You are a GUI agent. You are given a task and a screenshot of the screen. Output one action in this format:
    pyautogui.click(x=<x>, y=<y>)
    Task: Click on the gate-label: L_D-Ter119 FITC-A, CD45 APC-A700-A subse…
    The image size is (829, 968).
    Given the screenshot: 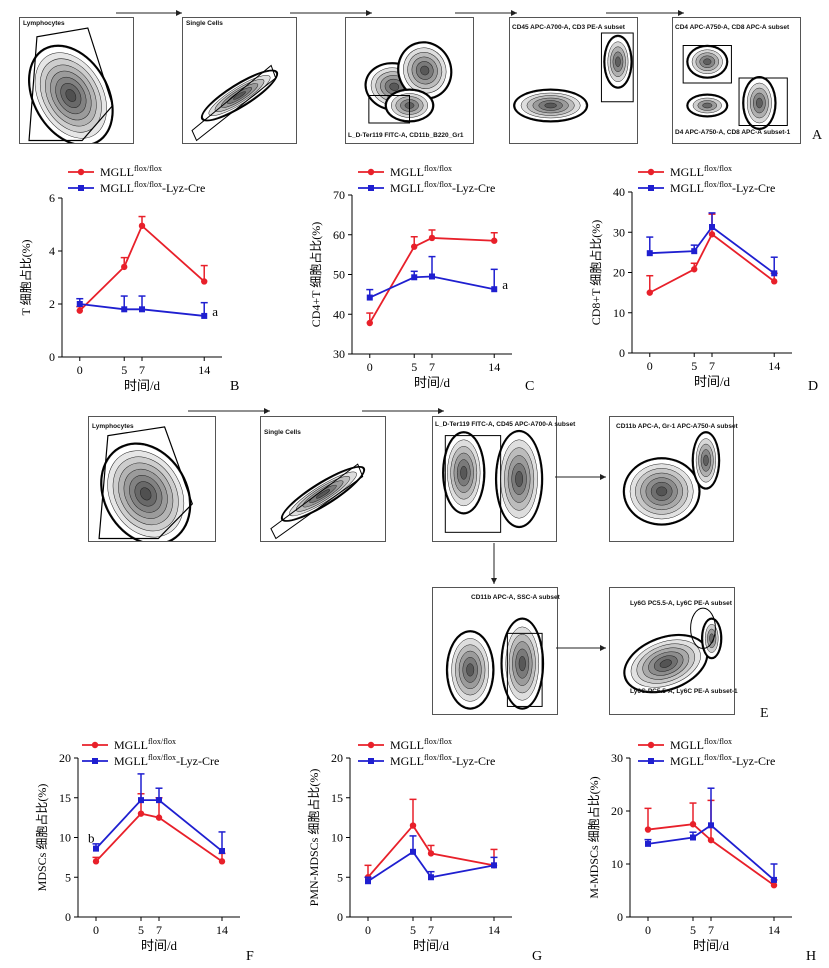 What is the action you would take?
    pyautogui.click(x=505, y=424)
    